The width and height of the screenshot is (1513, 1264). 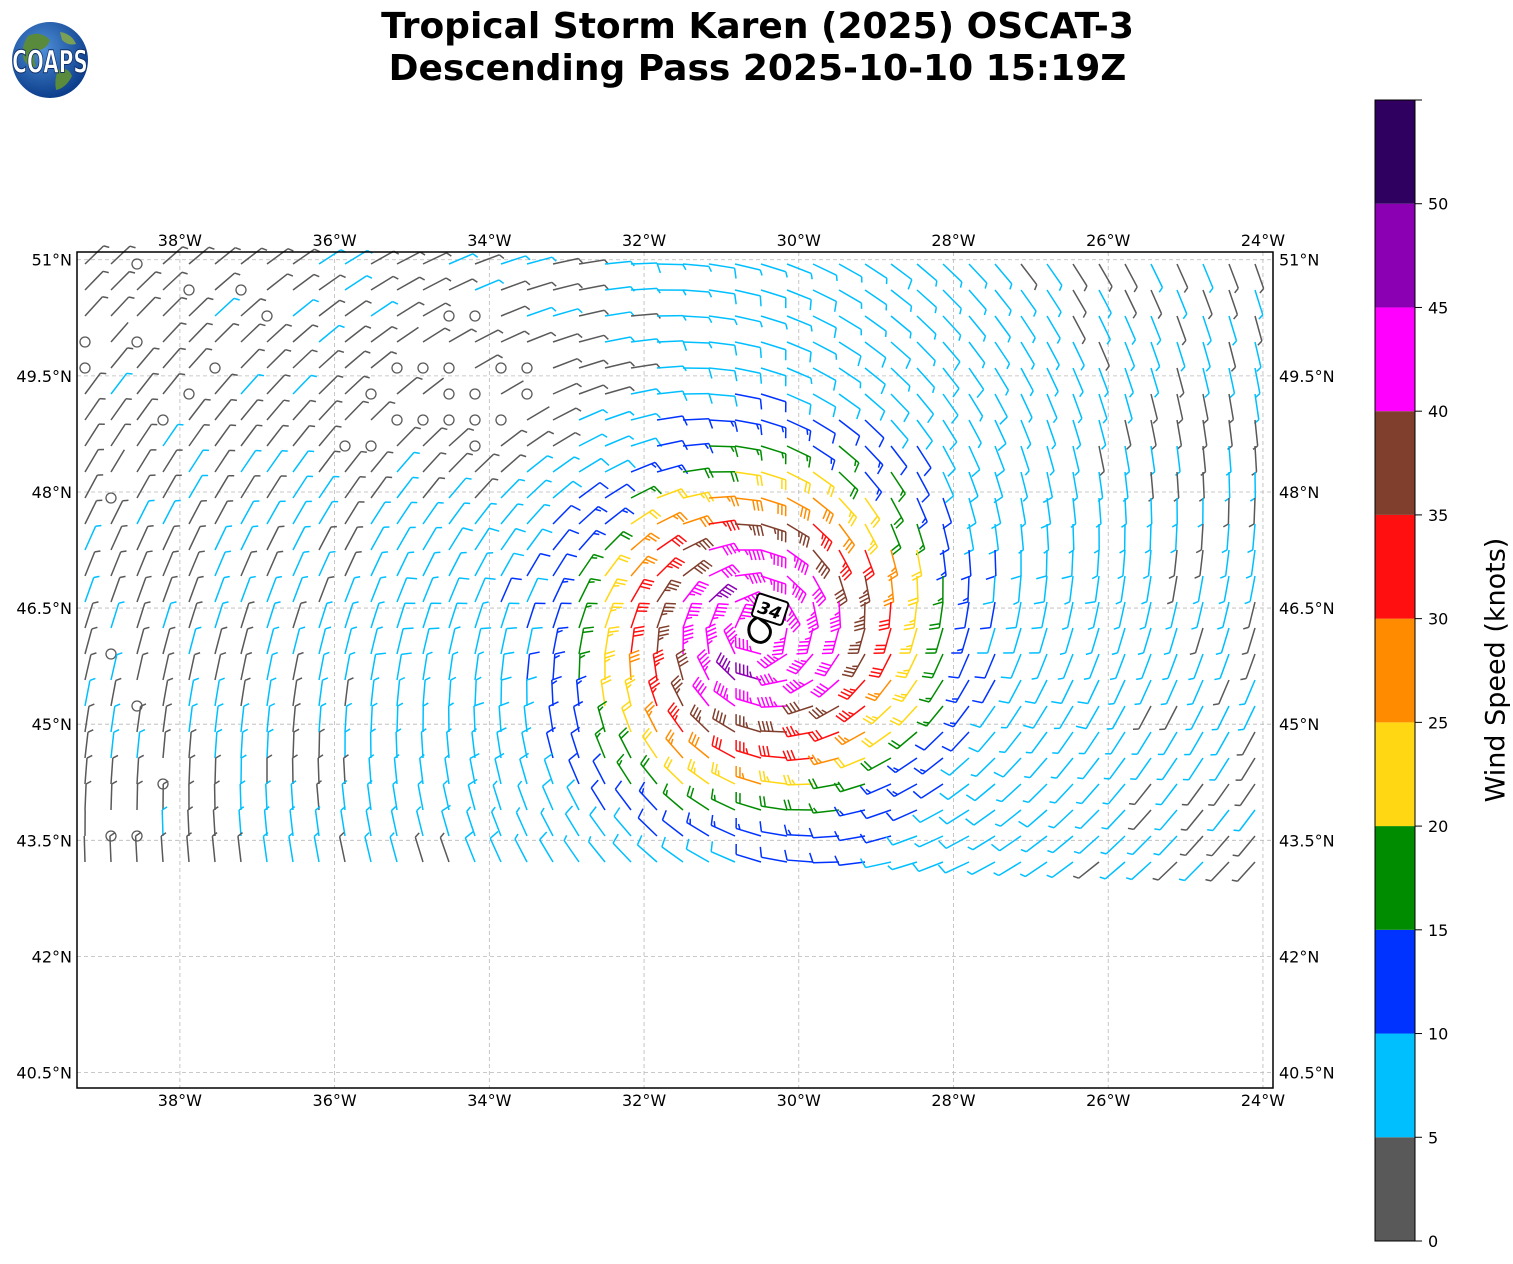 I want to click on lon-tick-bottom: 28°W, so click(x=953, y=1100).